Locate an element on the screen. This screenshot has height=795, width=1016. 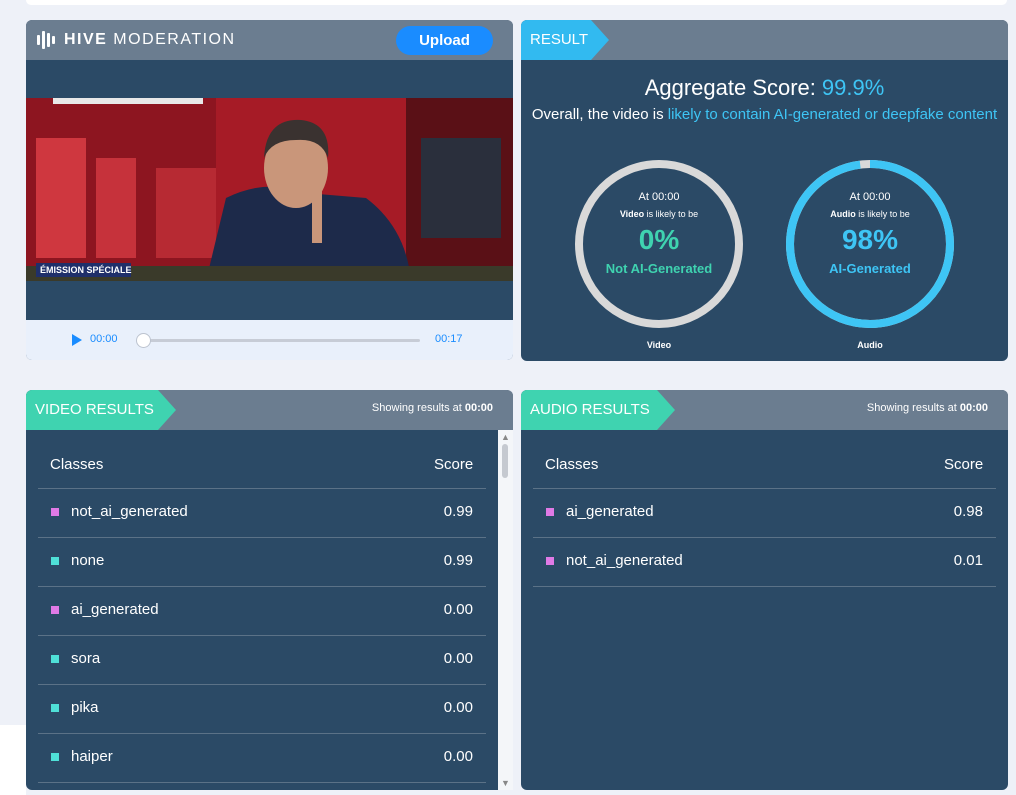
video-col-classes: Classes is located at coordinates (77, 464).